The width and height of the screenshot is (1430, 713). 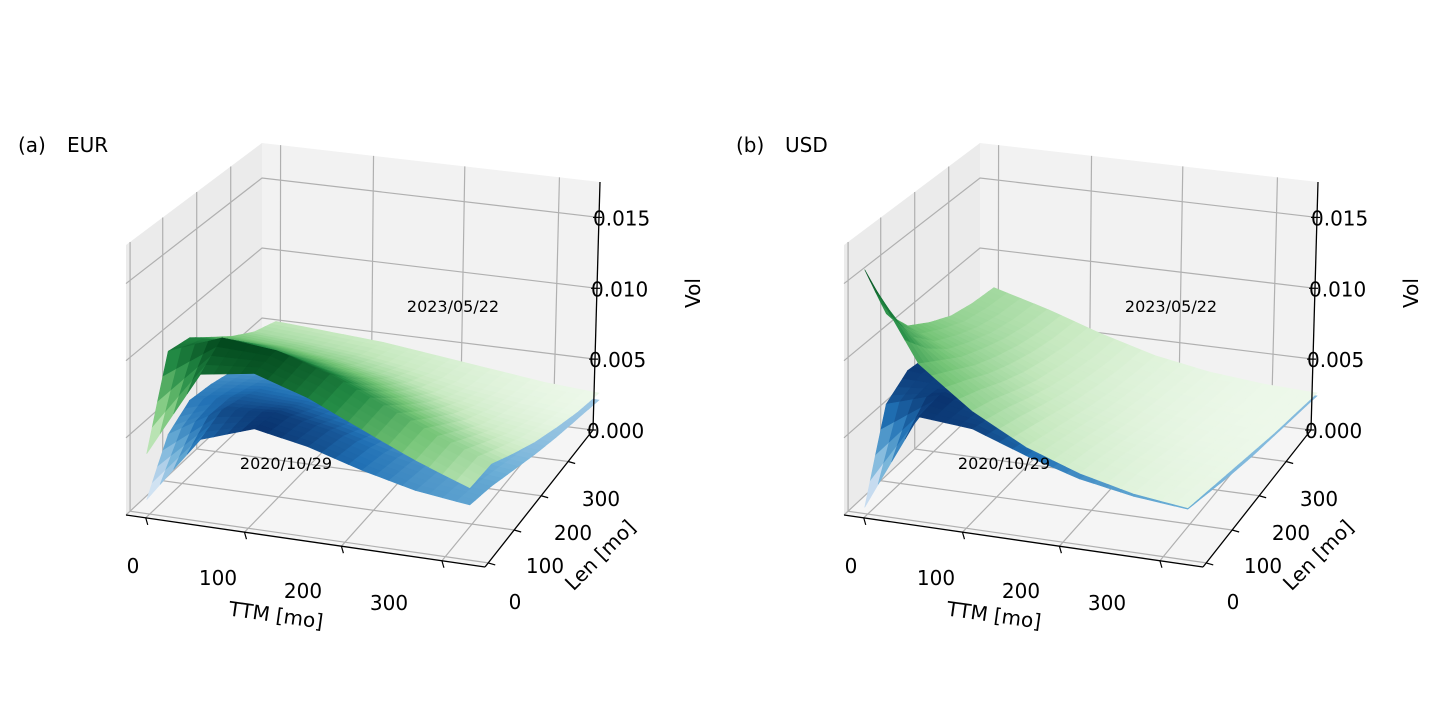 I want to click on panel-label: (a), so click(x=32, y=145).